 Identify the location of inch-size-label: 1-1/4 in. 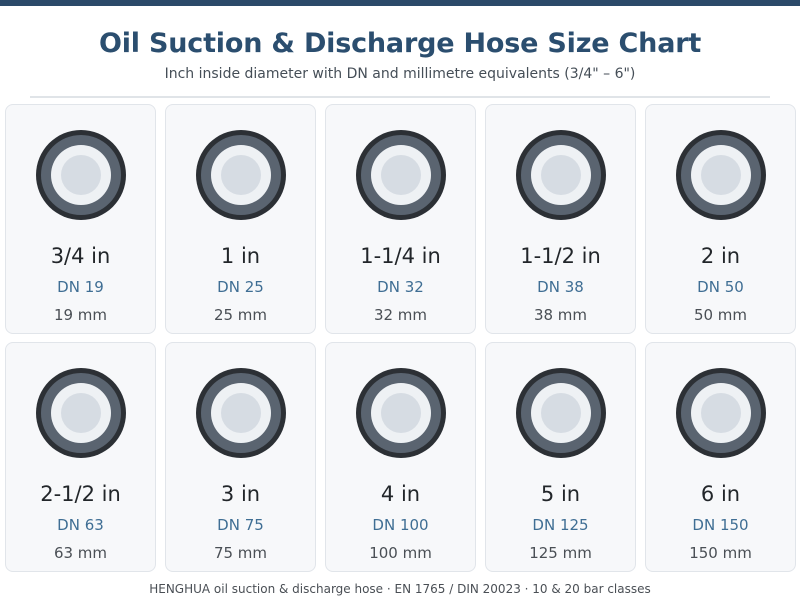
(400, 256).